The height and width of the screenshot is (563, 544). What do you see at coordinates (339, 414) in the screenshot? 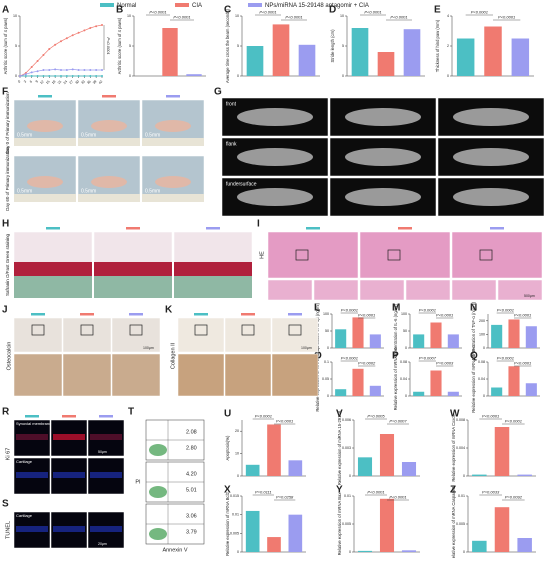
I see `panel-letter: V` at bounding box center [339, 414].